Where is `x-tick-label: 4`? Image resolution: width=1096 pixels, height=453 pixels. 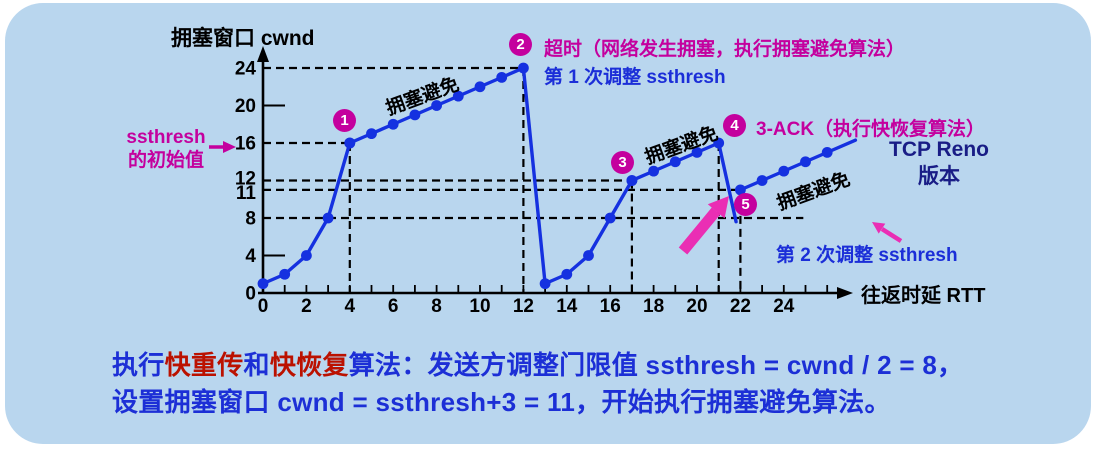
x-tick-label: 4 is located at coordinates (350, 306).